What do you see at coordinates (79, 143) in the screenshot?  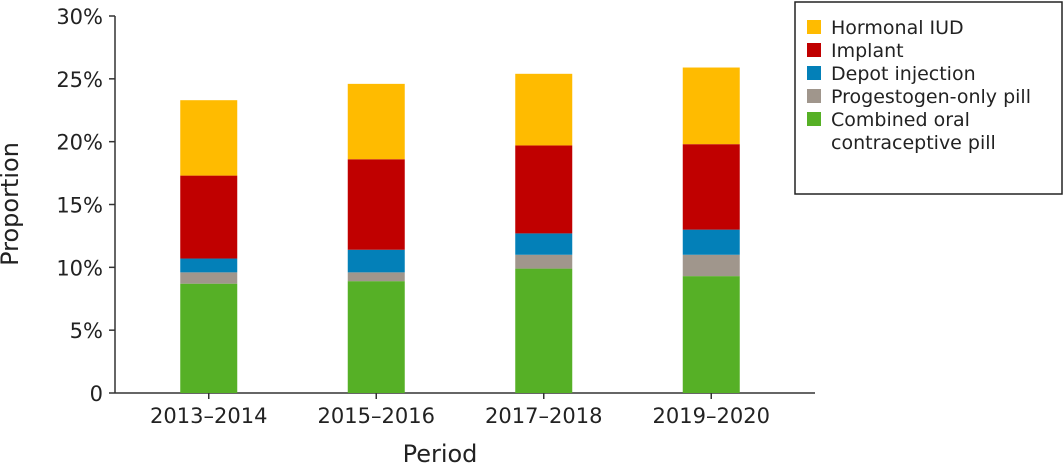 I see `y-tick-label: 20%` at bounding box center [79, 143].